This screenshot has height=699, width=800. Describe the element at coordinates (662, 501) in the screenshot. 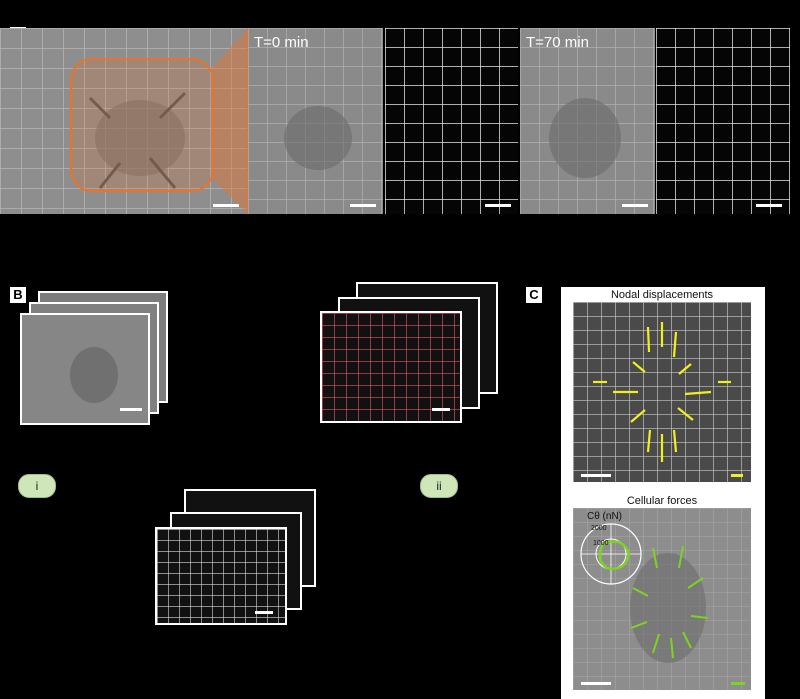

I see `cellular-forces-title: Cellular forces` at that location.